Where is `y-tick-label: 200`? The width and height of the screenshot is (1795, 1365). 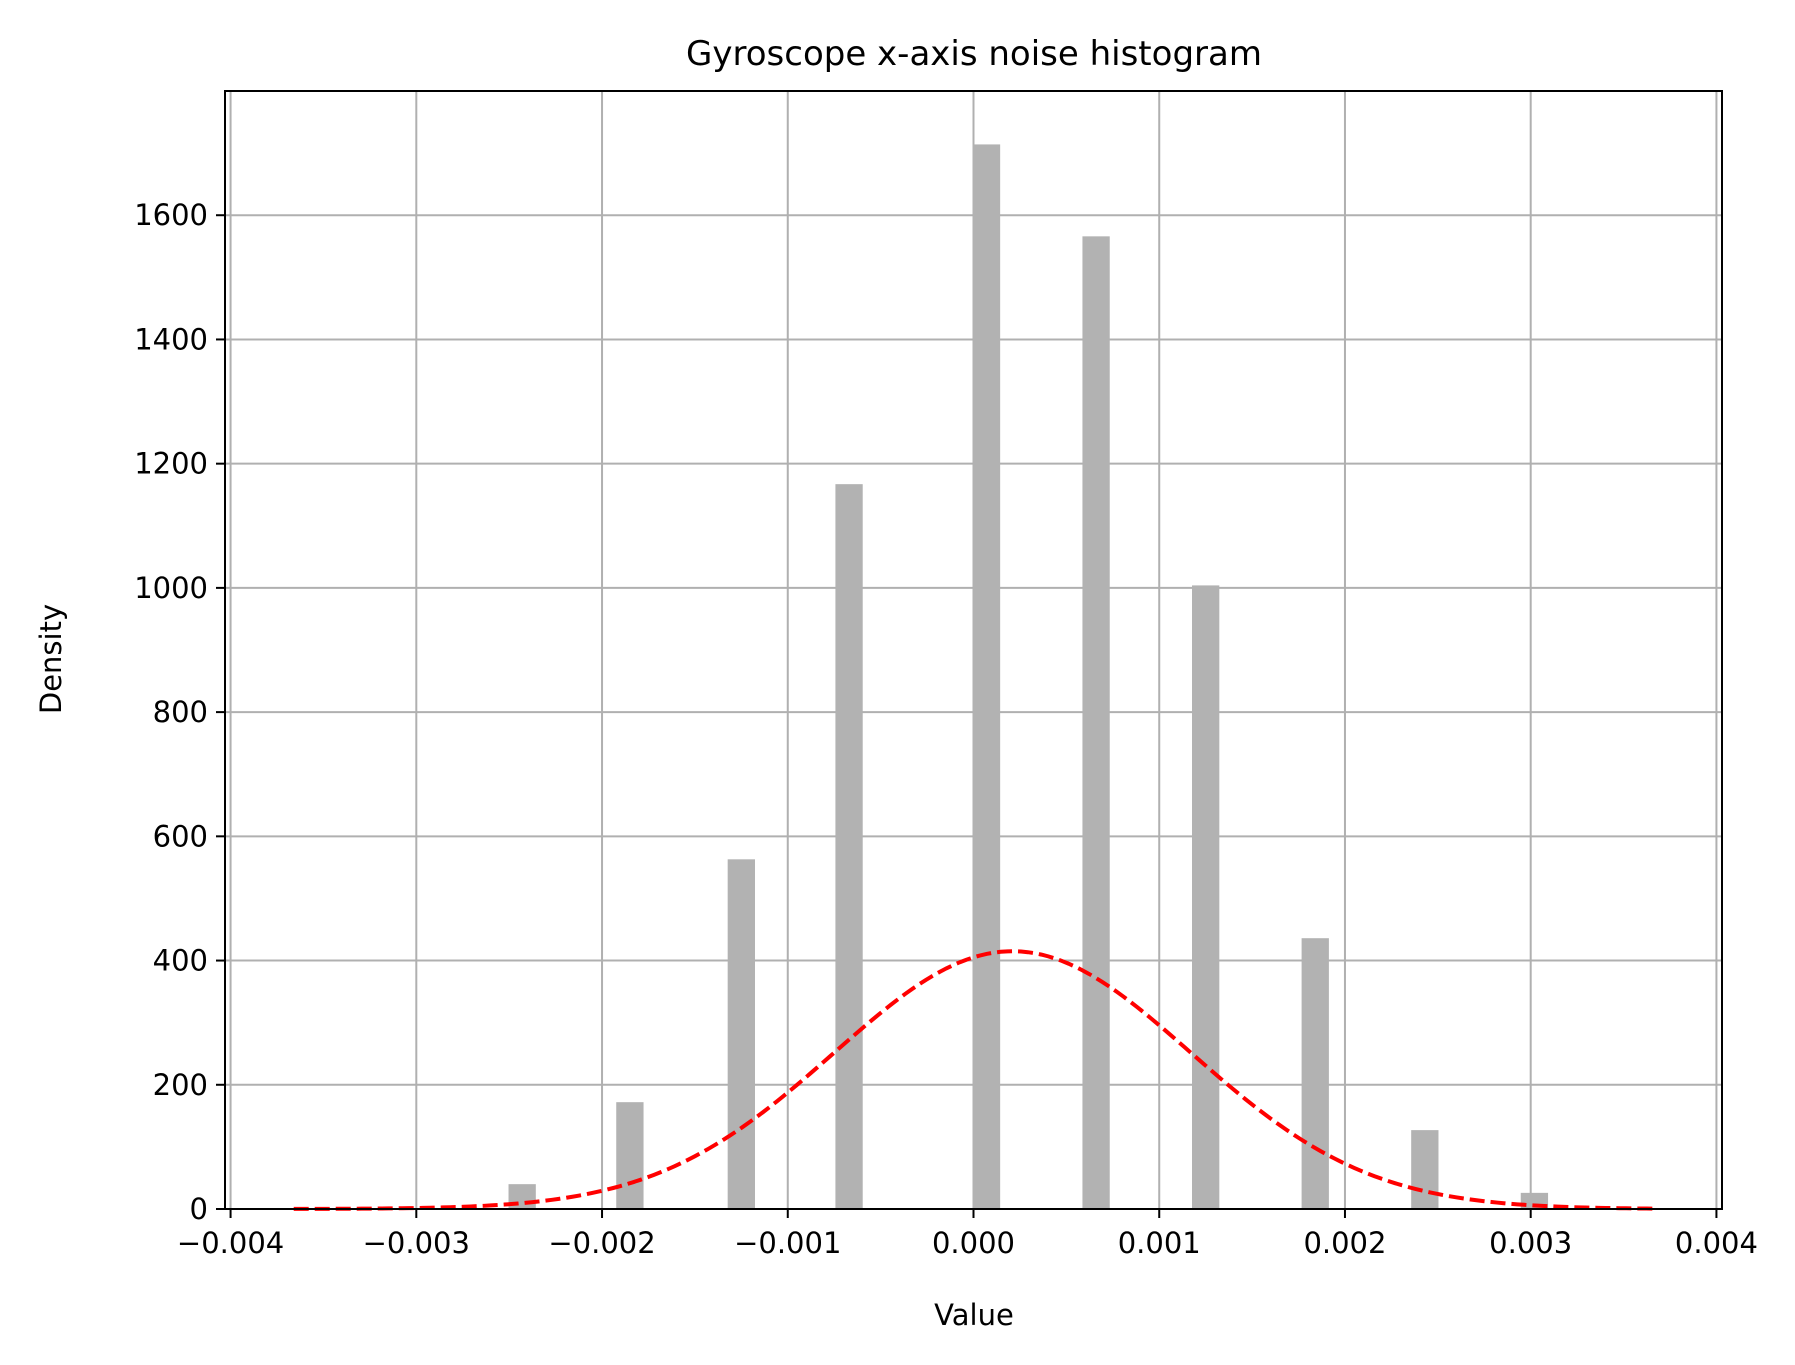 y-tick-label: 200 is located at coordinates (180, 1085).